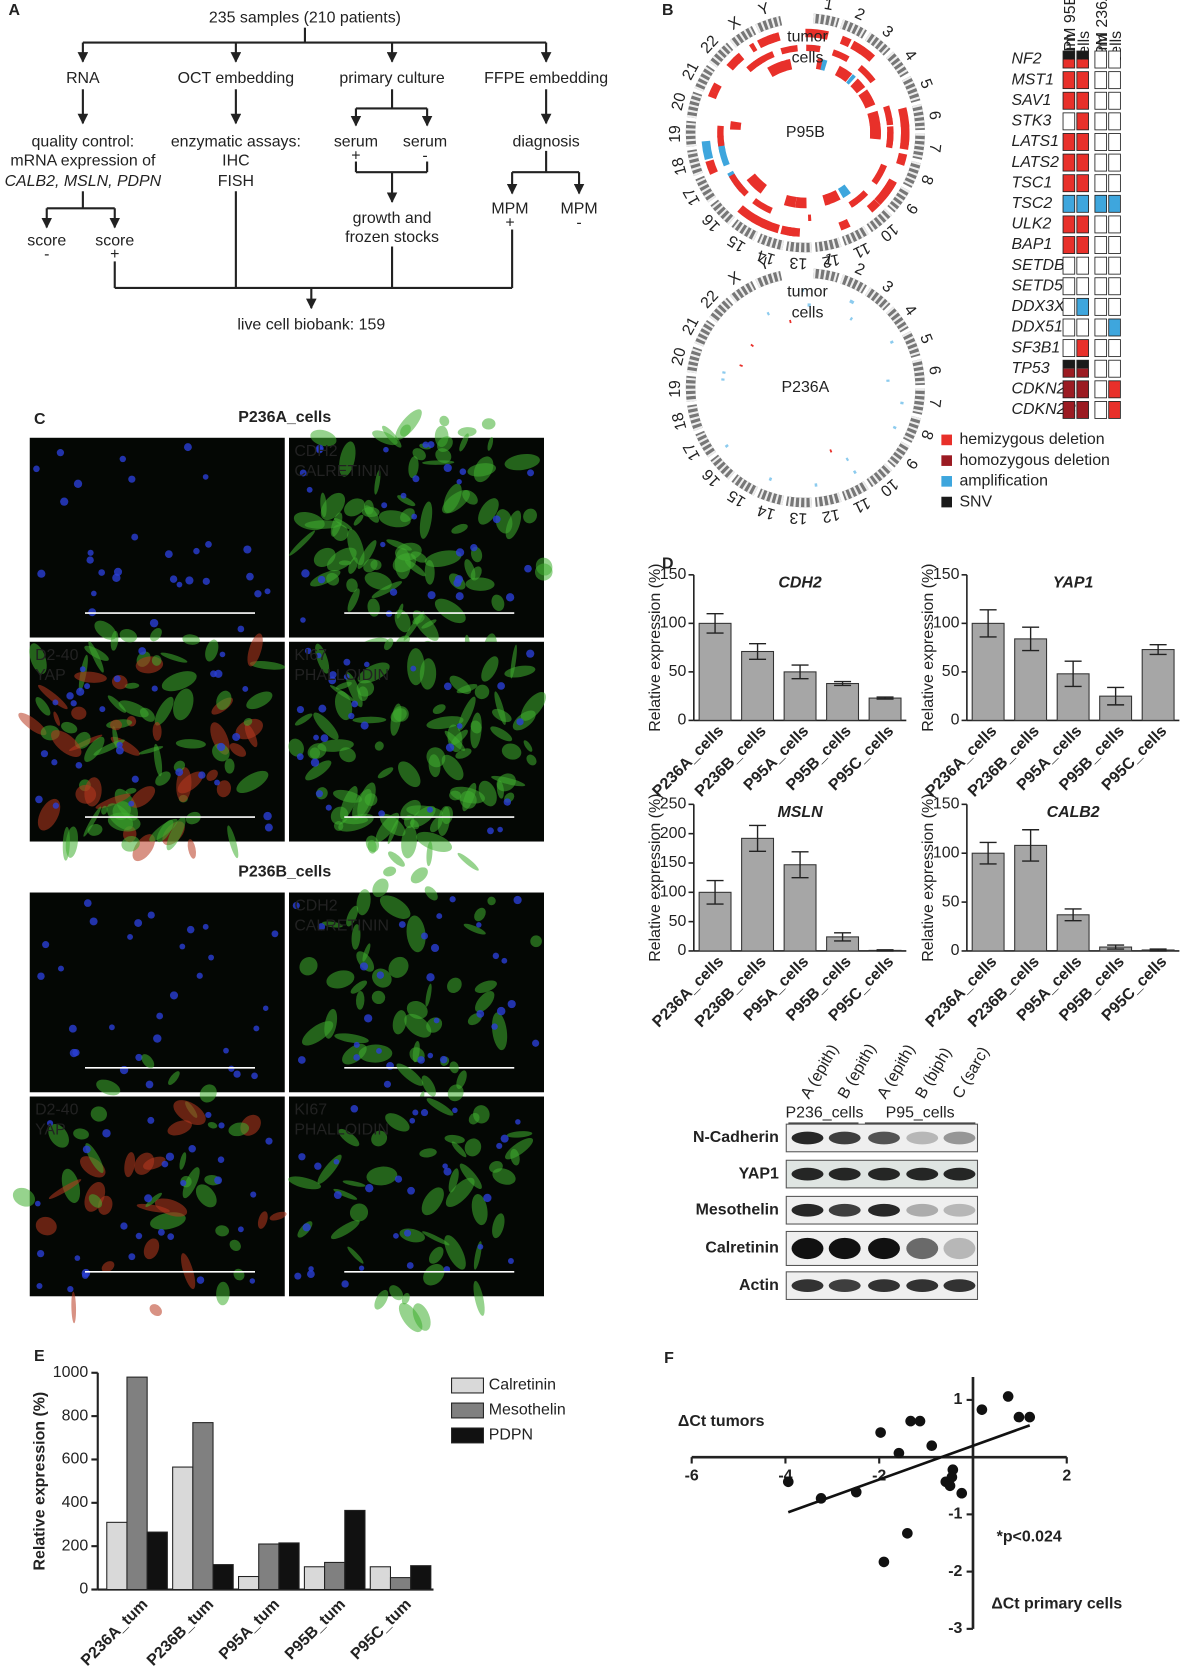  I want to click on label: -, so click(424, 155).